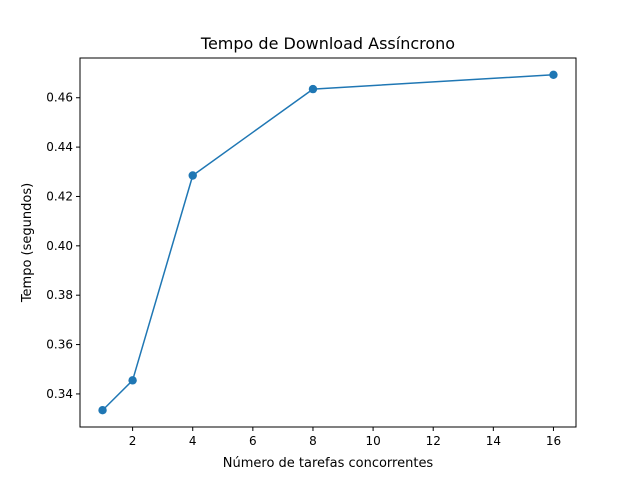  What do you see at coordinates (27, 243) in the screenshot?
I see `y-axis-label: Tempo (segundos)` at bounding box center [27, 243].